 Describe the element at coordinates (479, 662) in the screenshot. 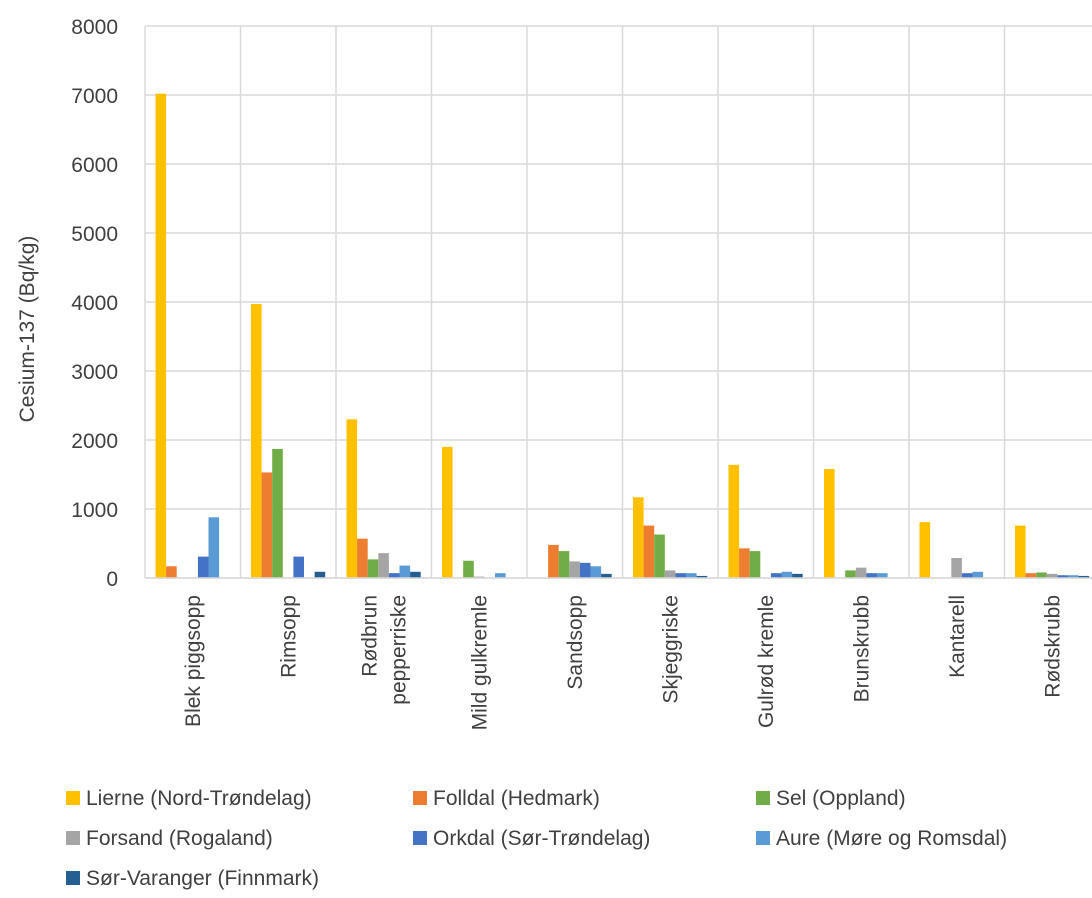

I see `x-category-label: Mild gulkremle` at that location.